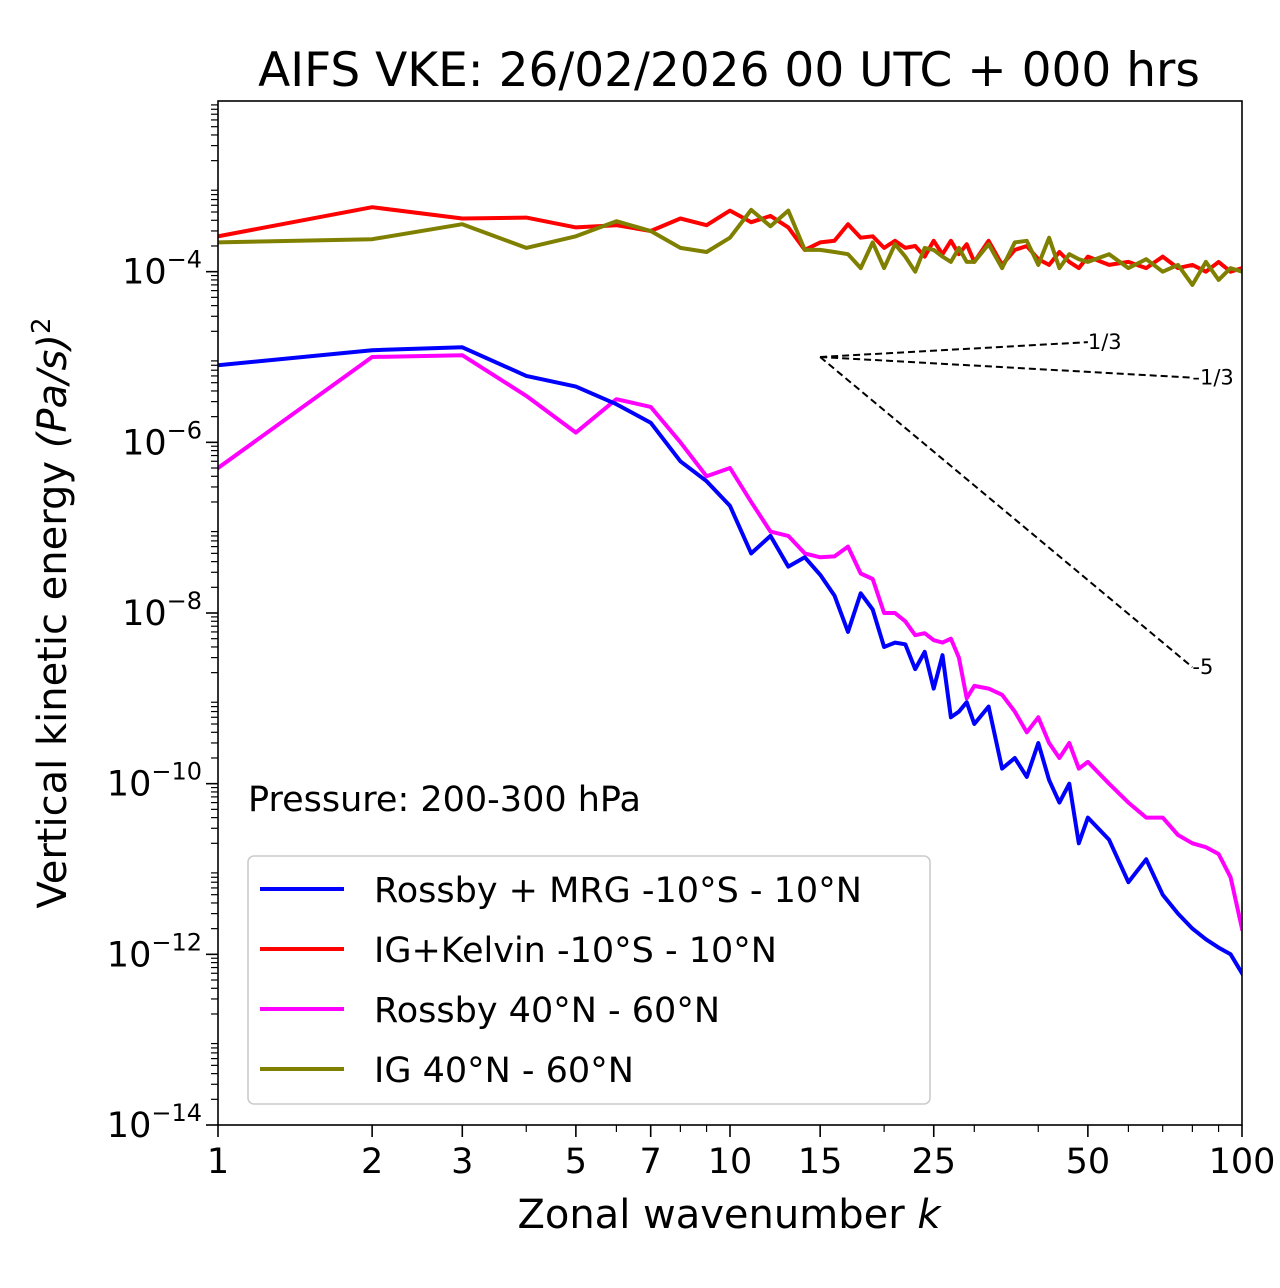 The image size is (1280, 1288). I want to click on reference-slope-lines: 1/3 -1/3 -5, so click(1026, 504).